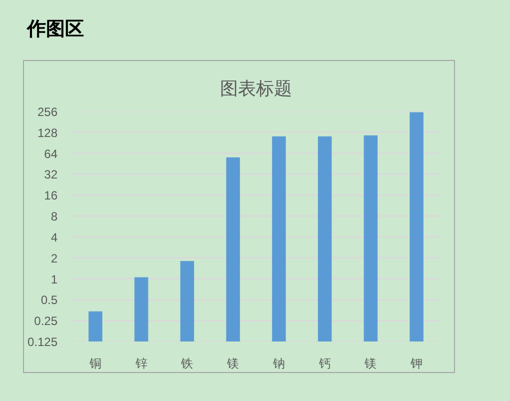 The image size is (510, 401). Describe the element at coordinates (324, 363) in the screenshot. I see `x-tick-label: 钙` at that location.